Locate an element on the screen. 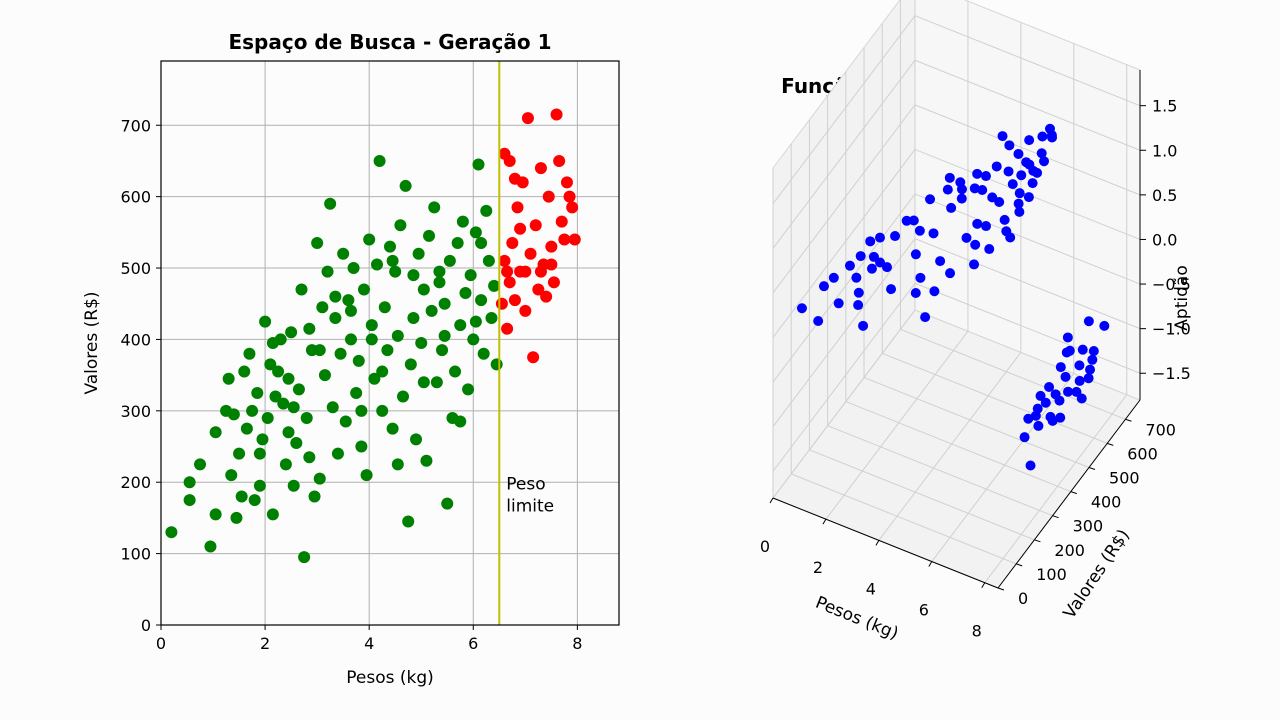 The width and height of the screenshot is (1280, 720). z-tick-label-3d: 0.5 is located at coordinates (1164, 195).